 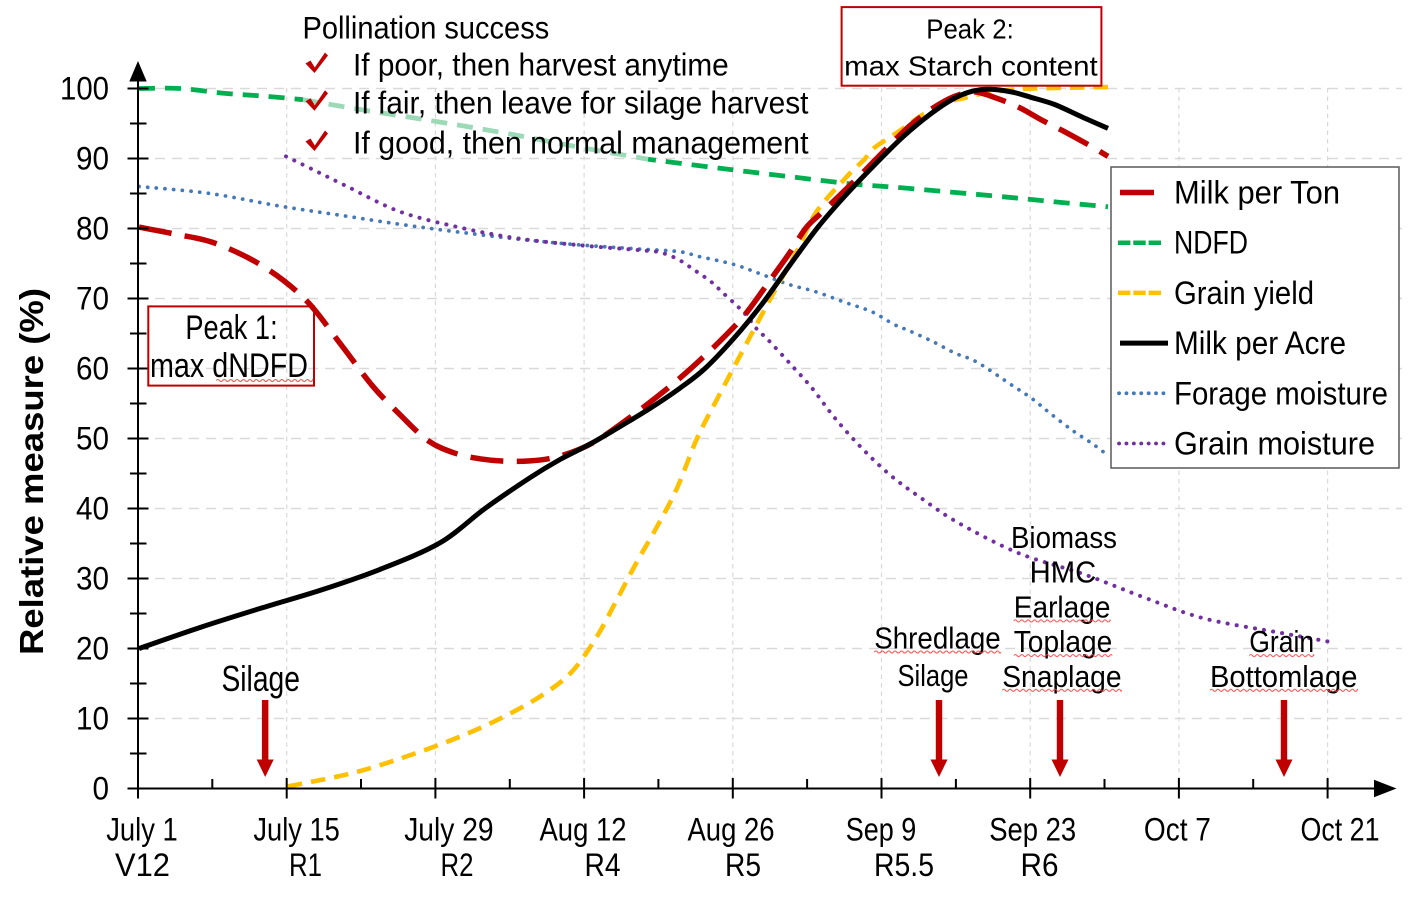 I want to click on svg-text: Toplage, so click(x=1063, y=641).